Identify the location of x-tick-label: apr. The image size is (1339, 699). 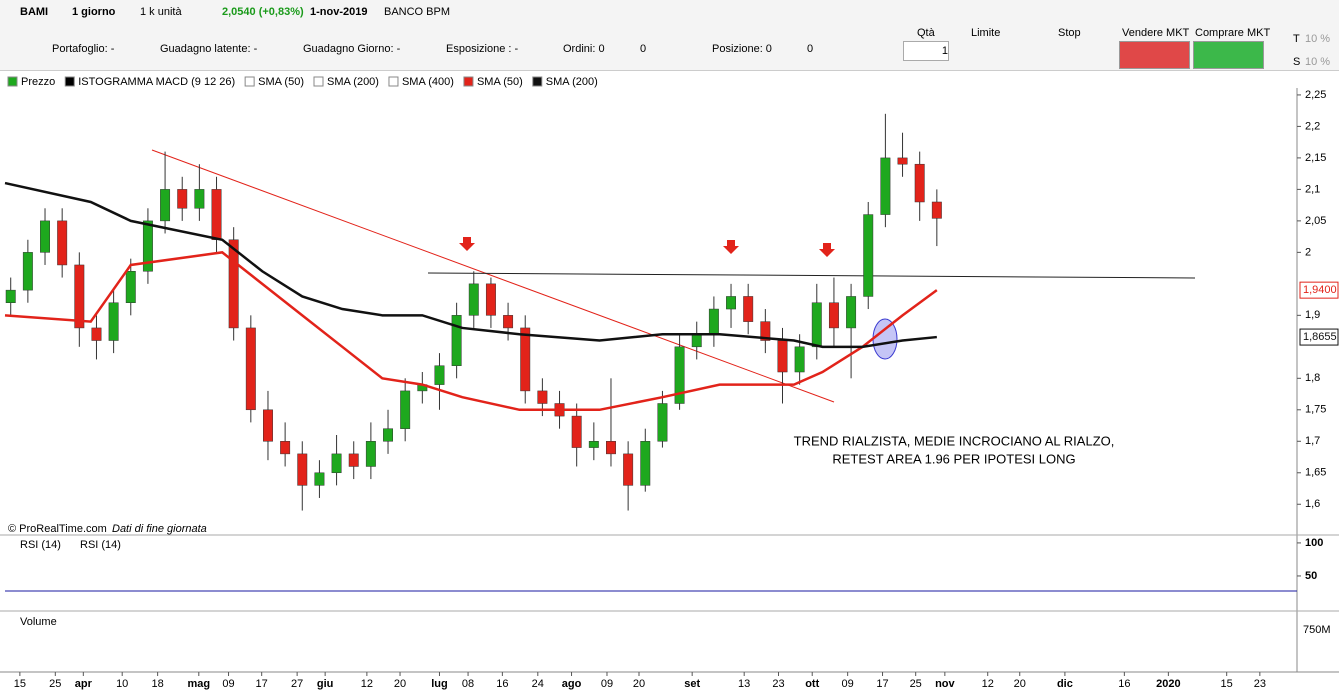
(84, 684).